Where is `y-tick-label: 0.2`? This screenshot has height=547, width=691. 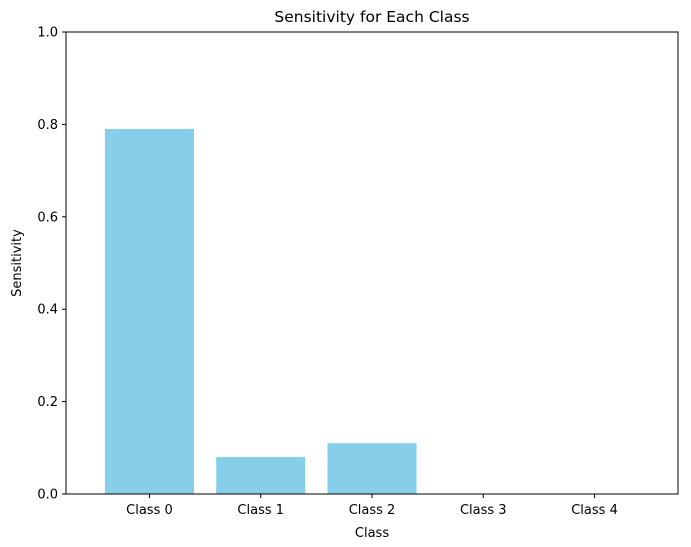 y-tick-label: 0.2 is located at coordinates (47, 402).